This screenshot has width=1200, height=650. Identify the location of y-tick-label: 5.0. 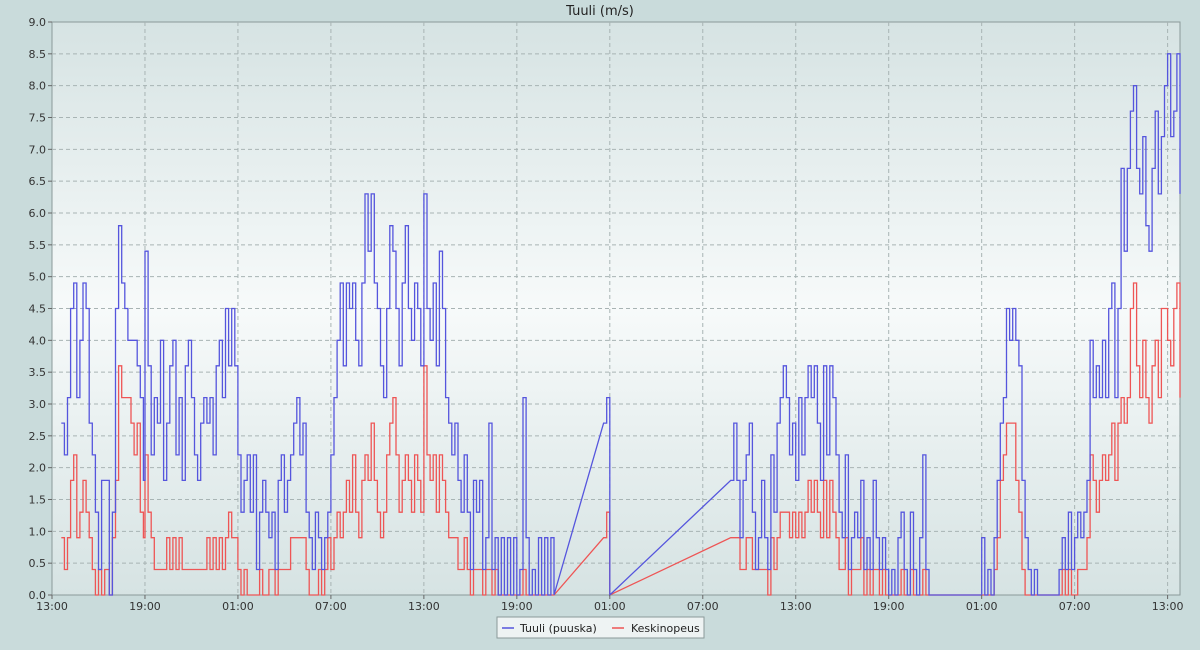
(38, 277).